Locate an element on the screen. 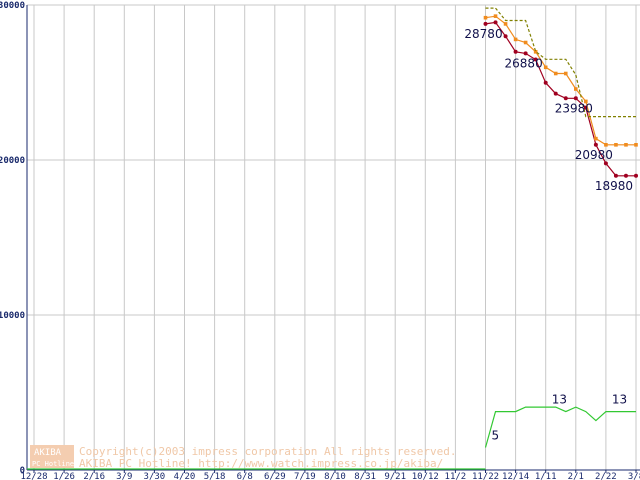  x-tick-label: 1/11 is located at coordinates (546, 476).